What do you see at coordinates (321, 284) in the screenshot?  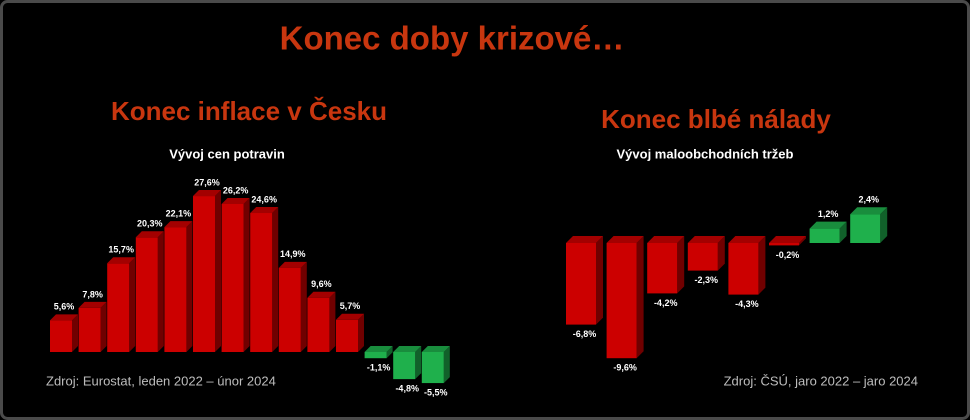 I see `value-label: 9,6%` at bounding box center [321, 284].